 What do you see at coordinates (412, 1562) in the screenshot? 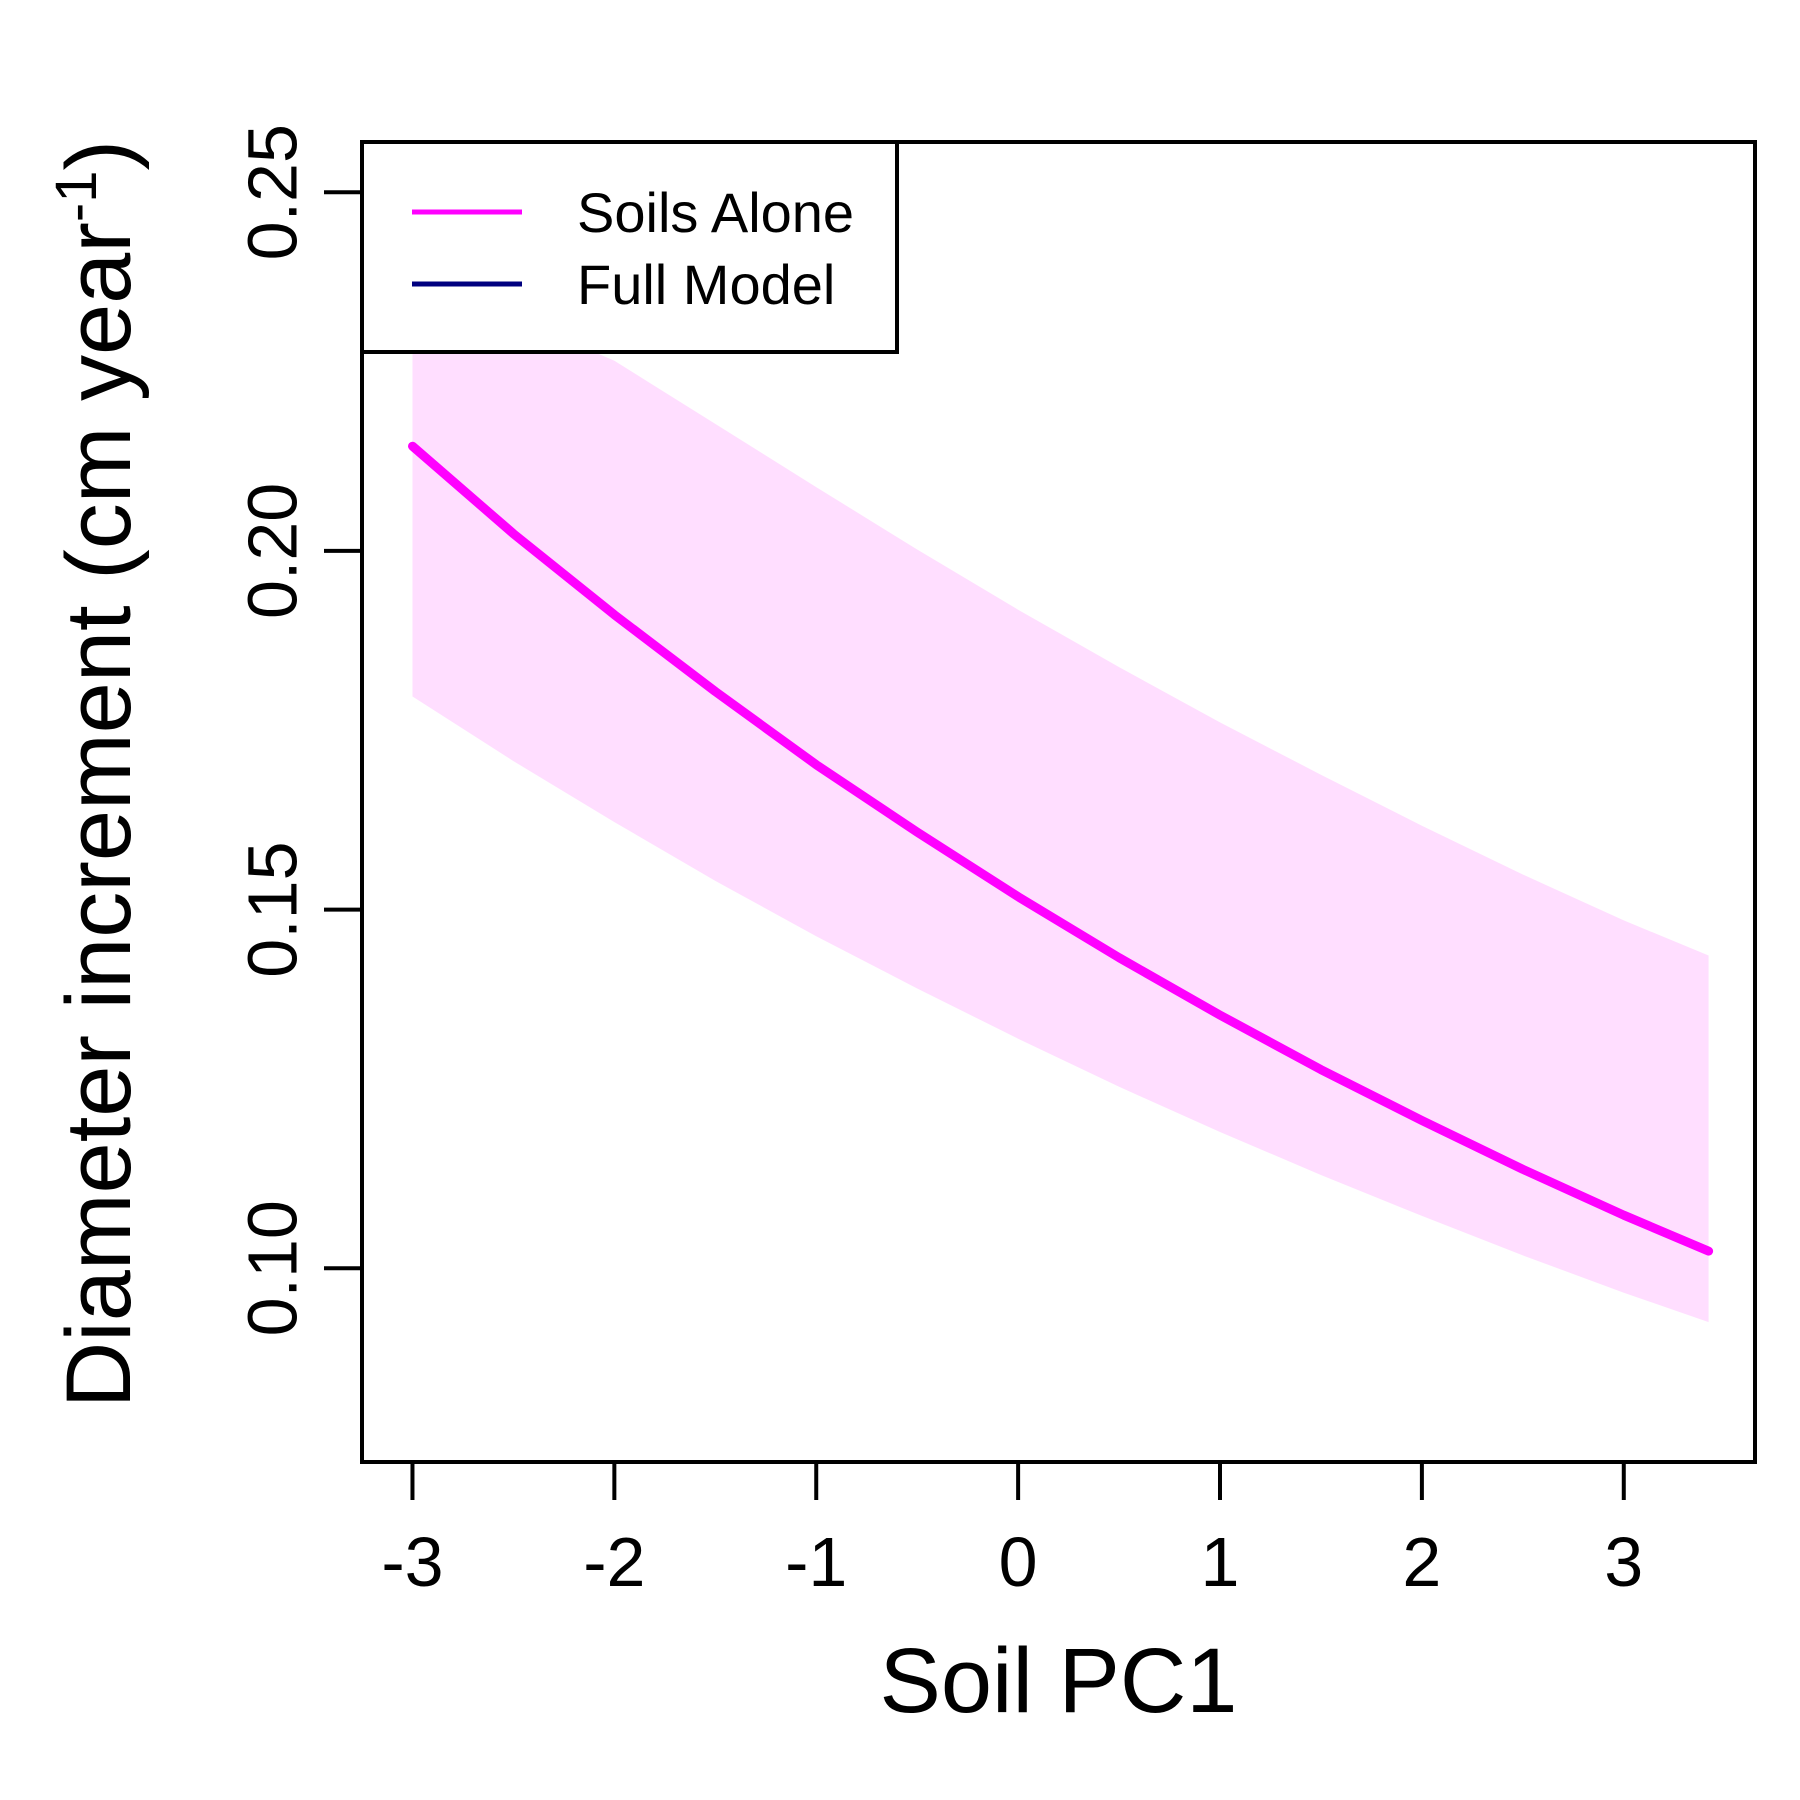
I see `x-tick-label: -3` at bounding box center [412, 1562].